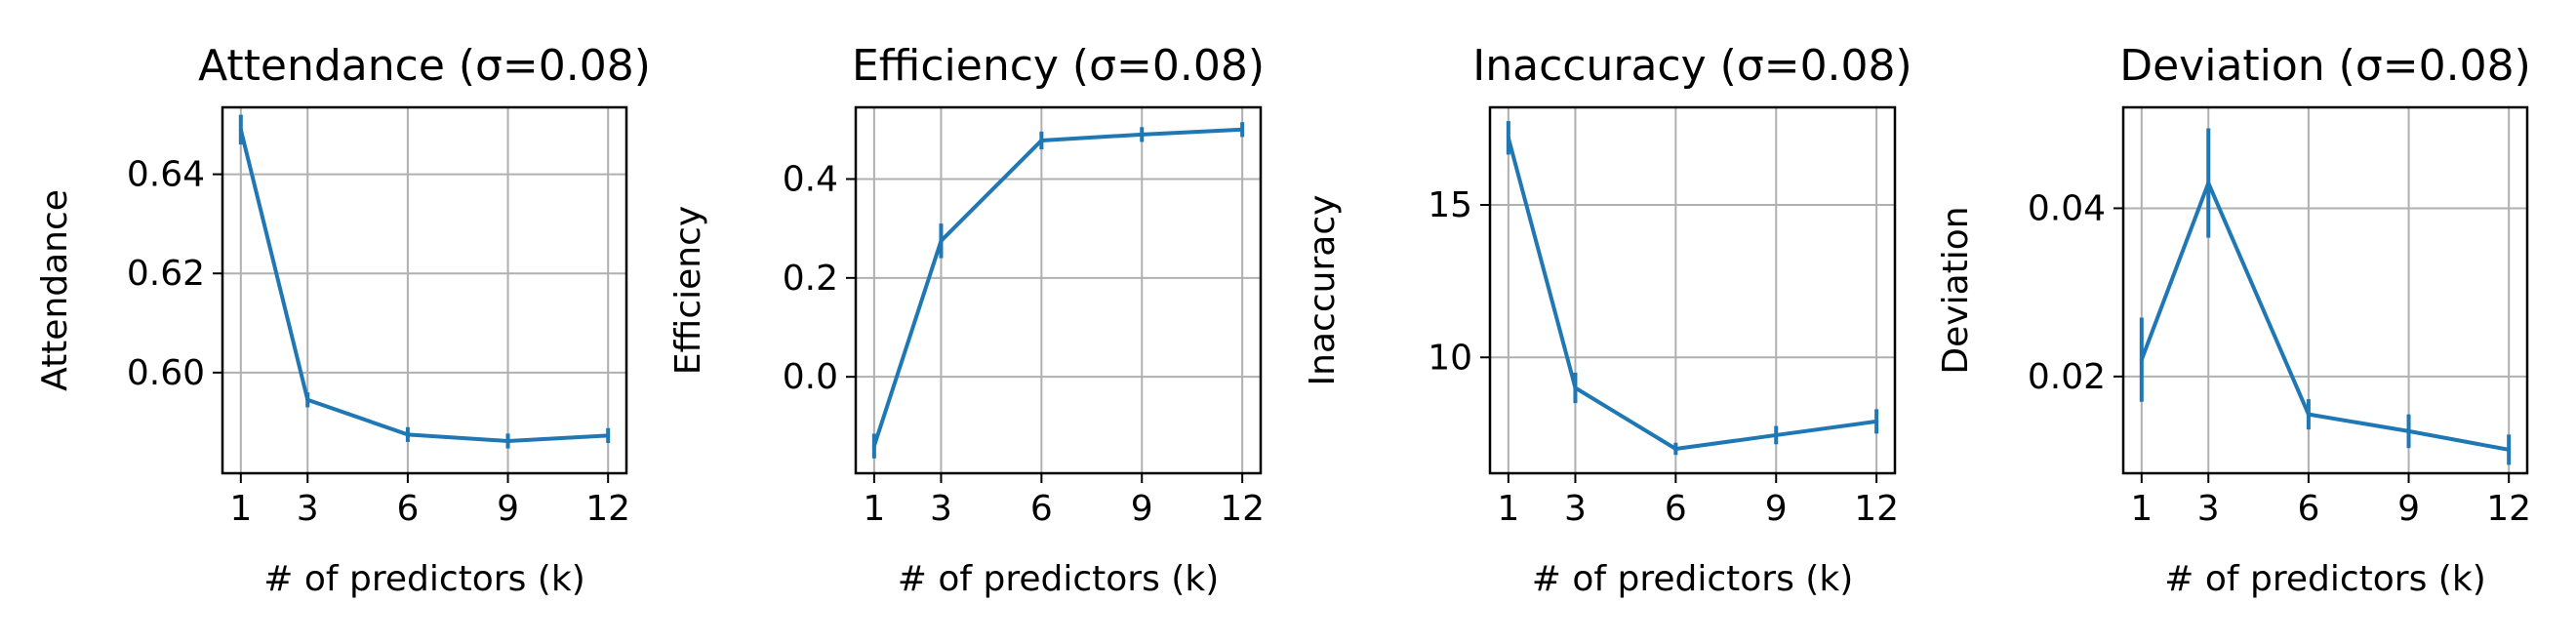 The width and height of the screenshot is (2576, 644). I want to click on chart-title: Attendance (σ=0.08), so click(424, 66).